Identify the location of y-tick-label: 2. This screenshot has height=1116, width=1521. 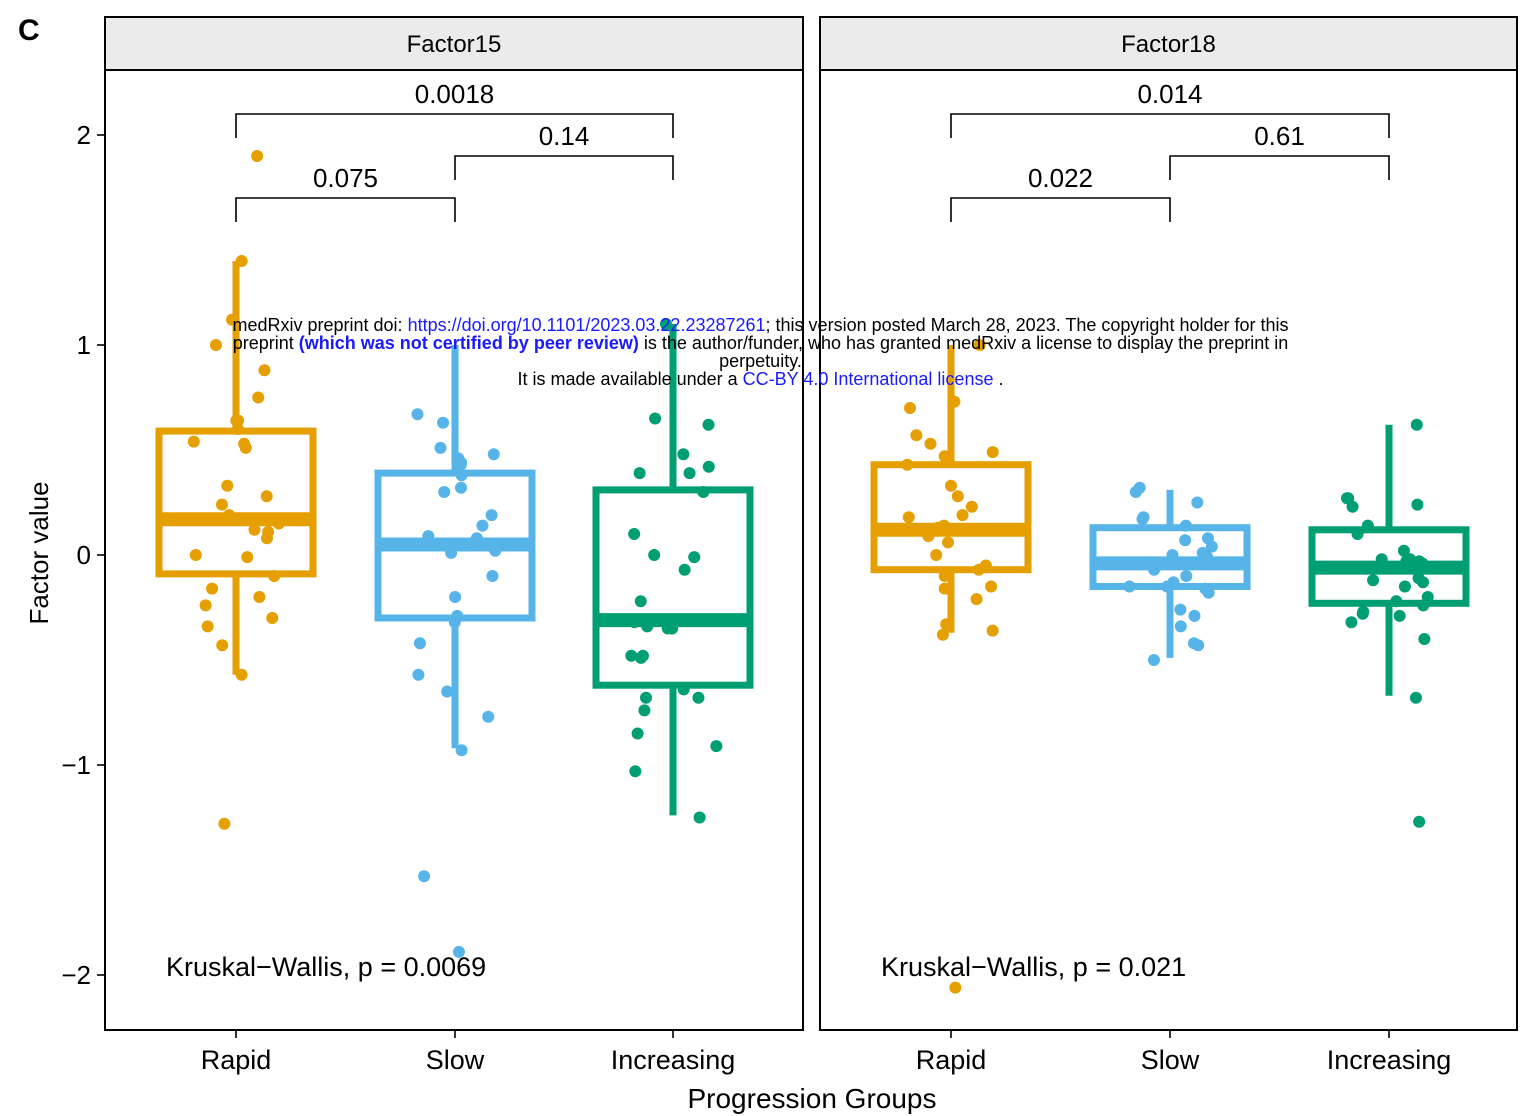
(84, 135).